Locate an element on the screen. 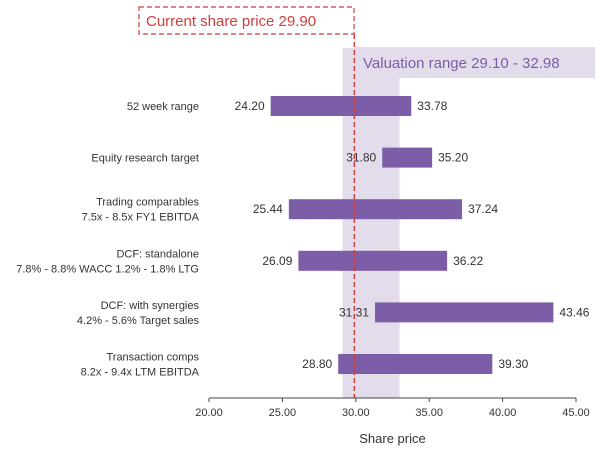  bar-high-label: 43.46 is located at coordinates (574, 312).